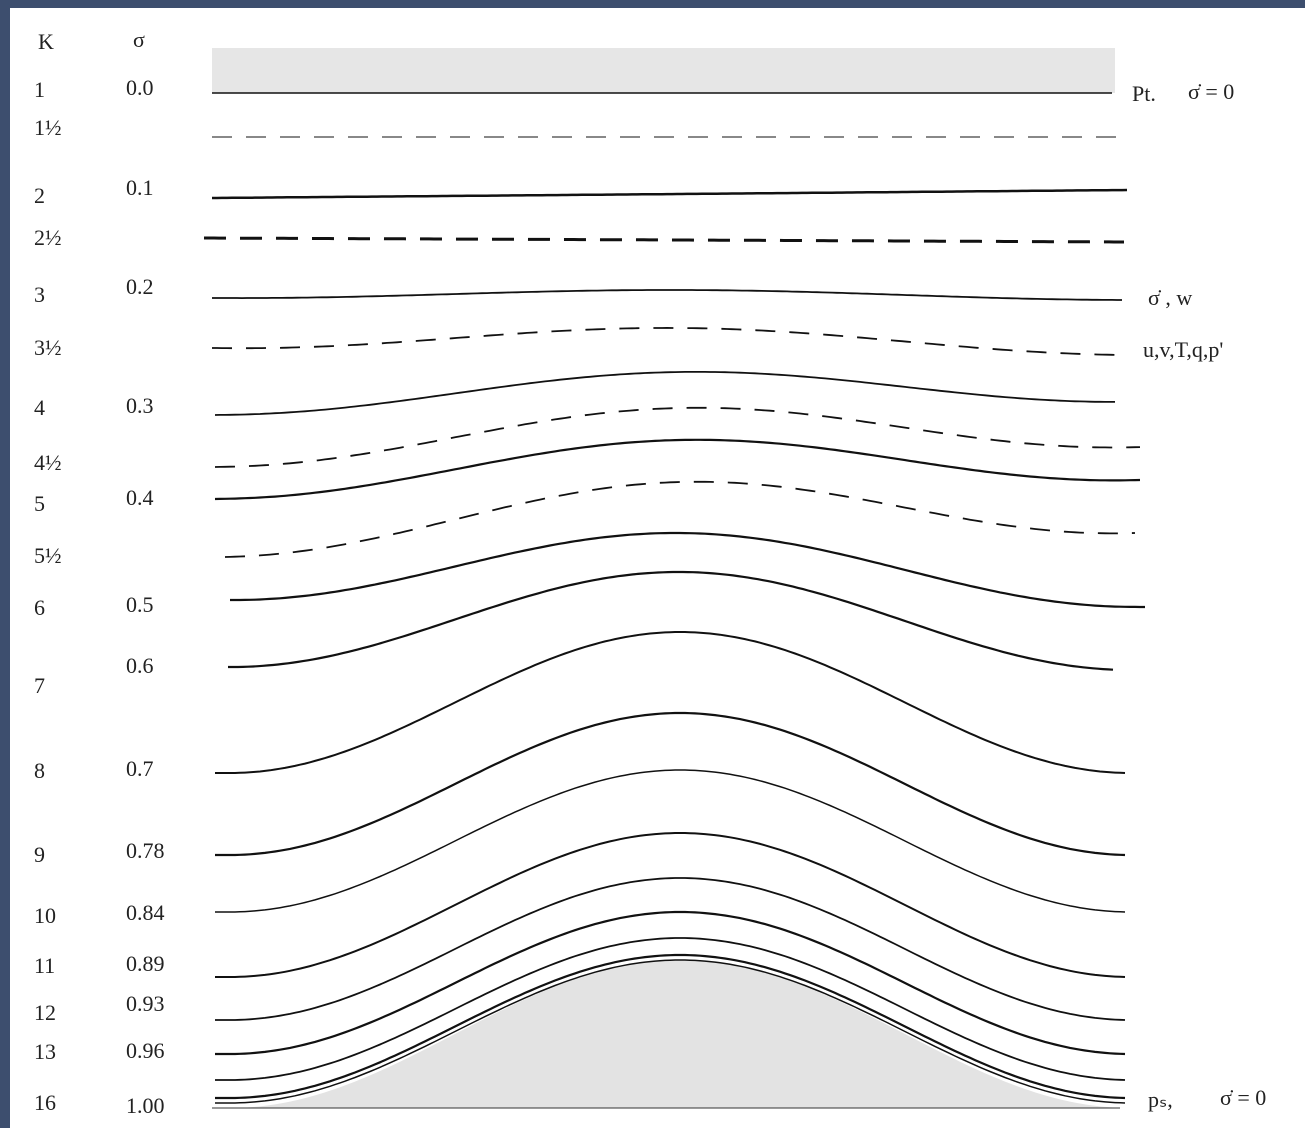 Image resolution: width=1305 pixels, height=1128 pixels. What do you see at coordinates (140, 665) in the screenshot?
I see `sigma-label: 0.6` at bounding box center [140, 665].